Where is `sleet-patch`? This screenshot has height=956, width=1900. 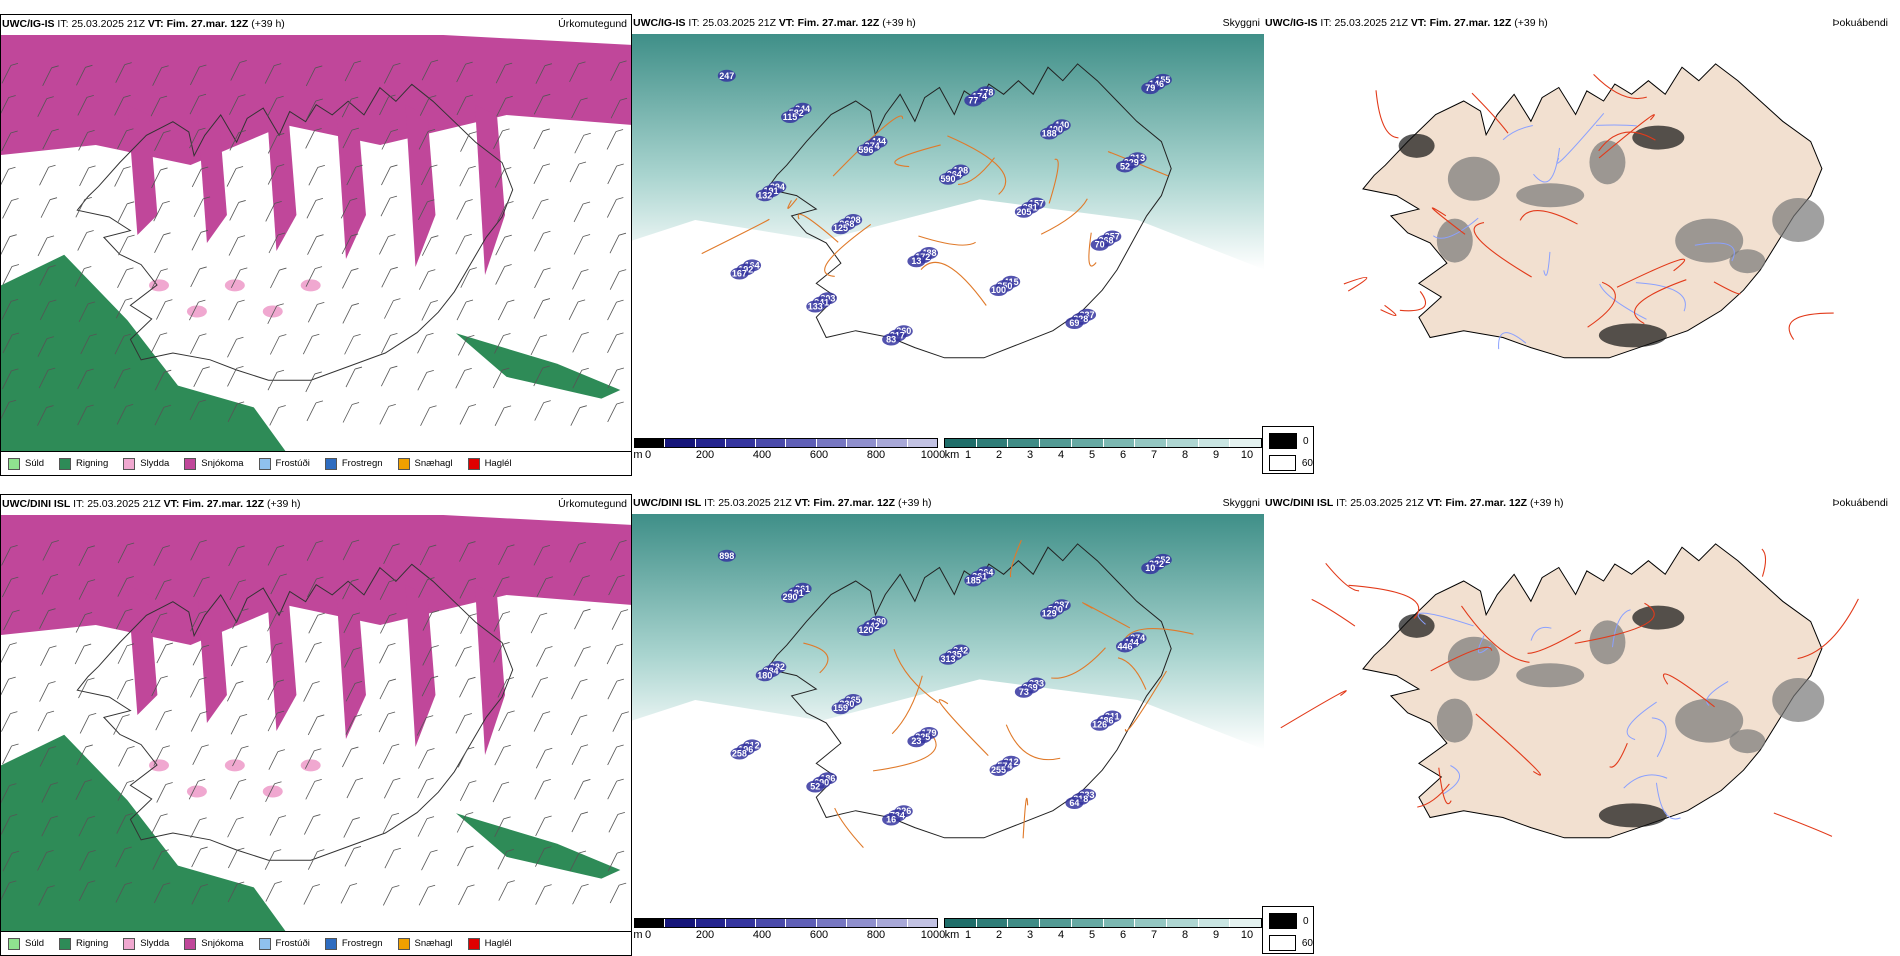 sleet-patch is located at coordinates (196, 791).